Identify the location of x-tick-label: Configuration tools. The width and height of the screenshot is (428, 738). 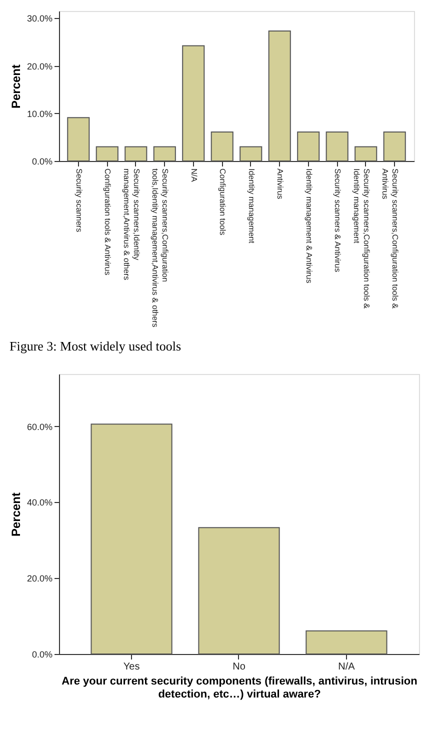
(223, 202).